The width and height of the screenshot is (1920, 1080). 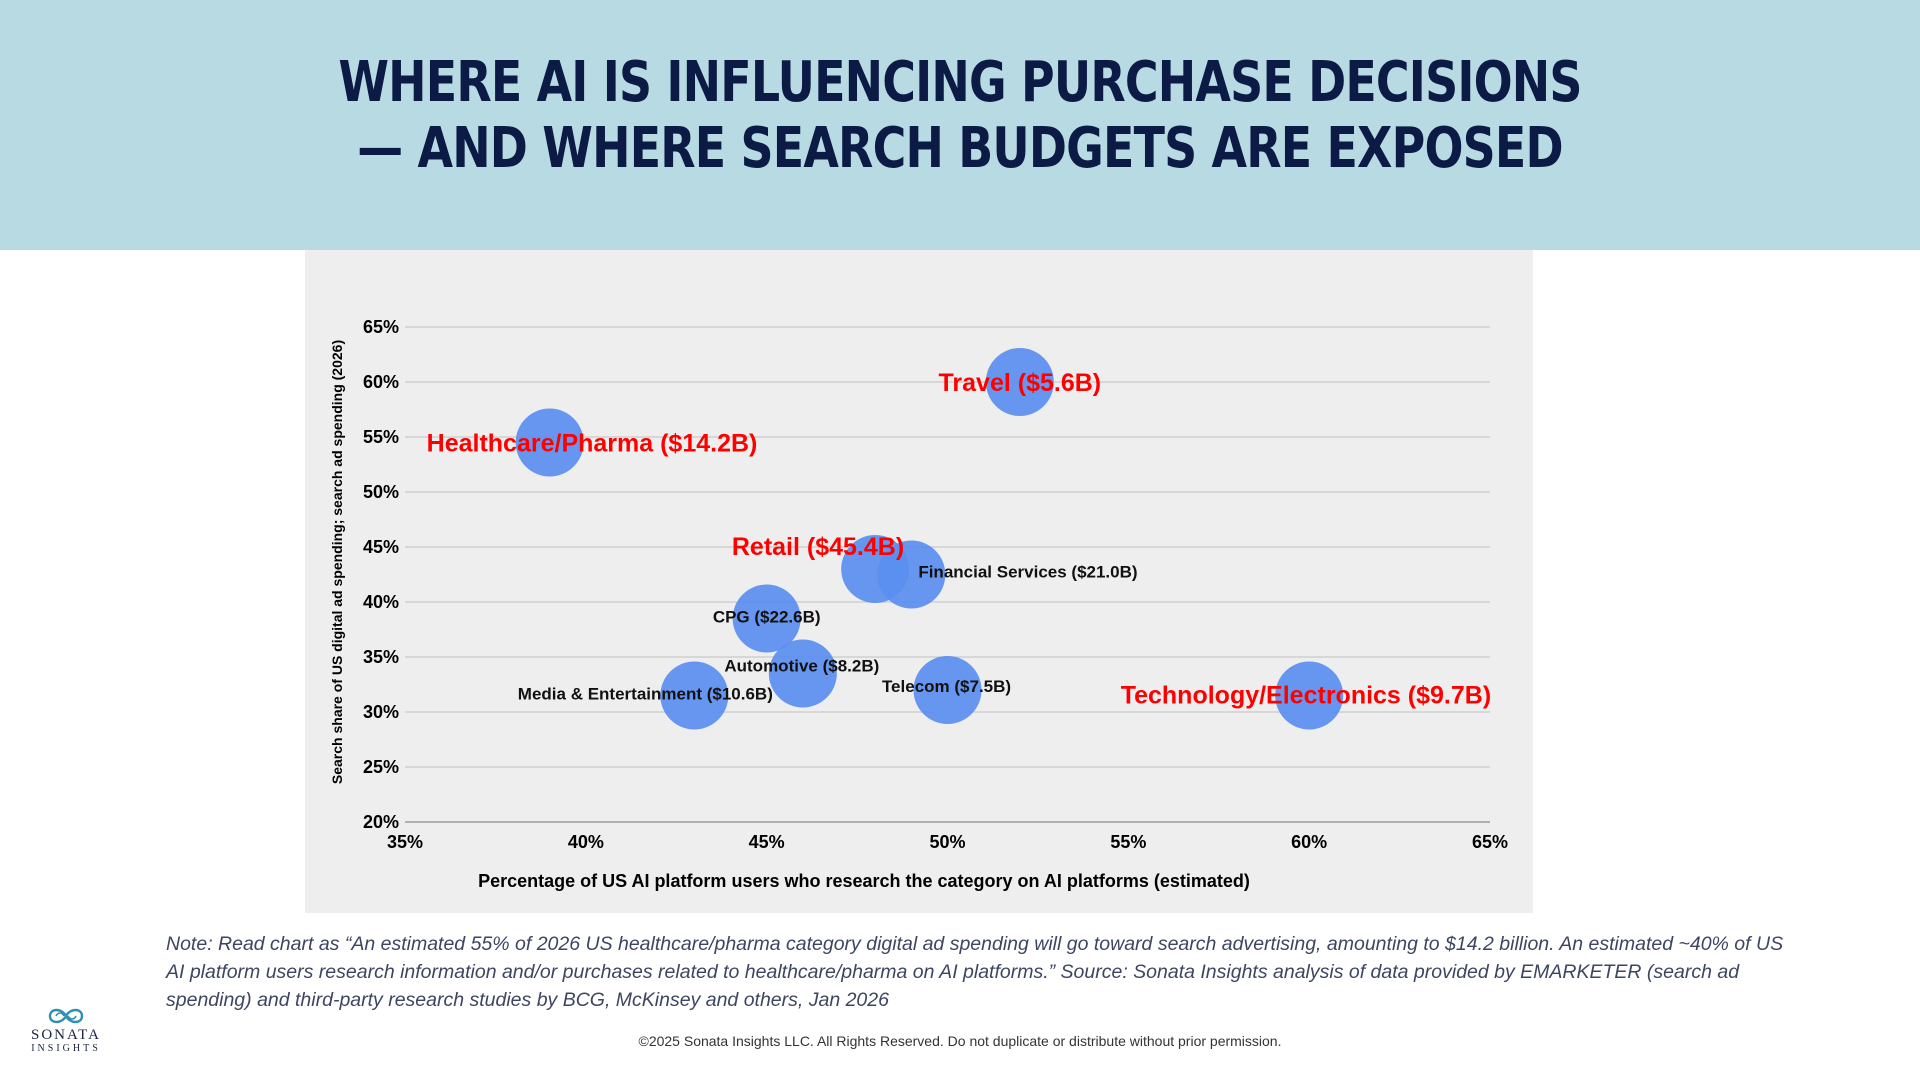 What do you see at coordinates (381, 712) in the screenshot?
I see `y-tick-label: 30%` at bounding box center [381, 712].